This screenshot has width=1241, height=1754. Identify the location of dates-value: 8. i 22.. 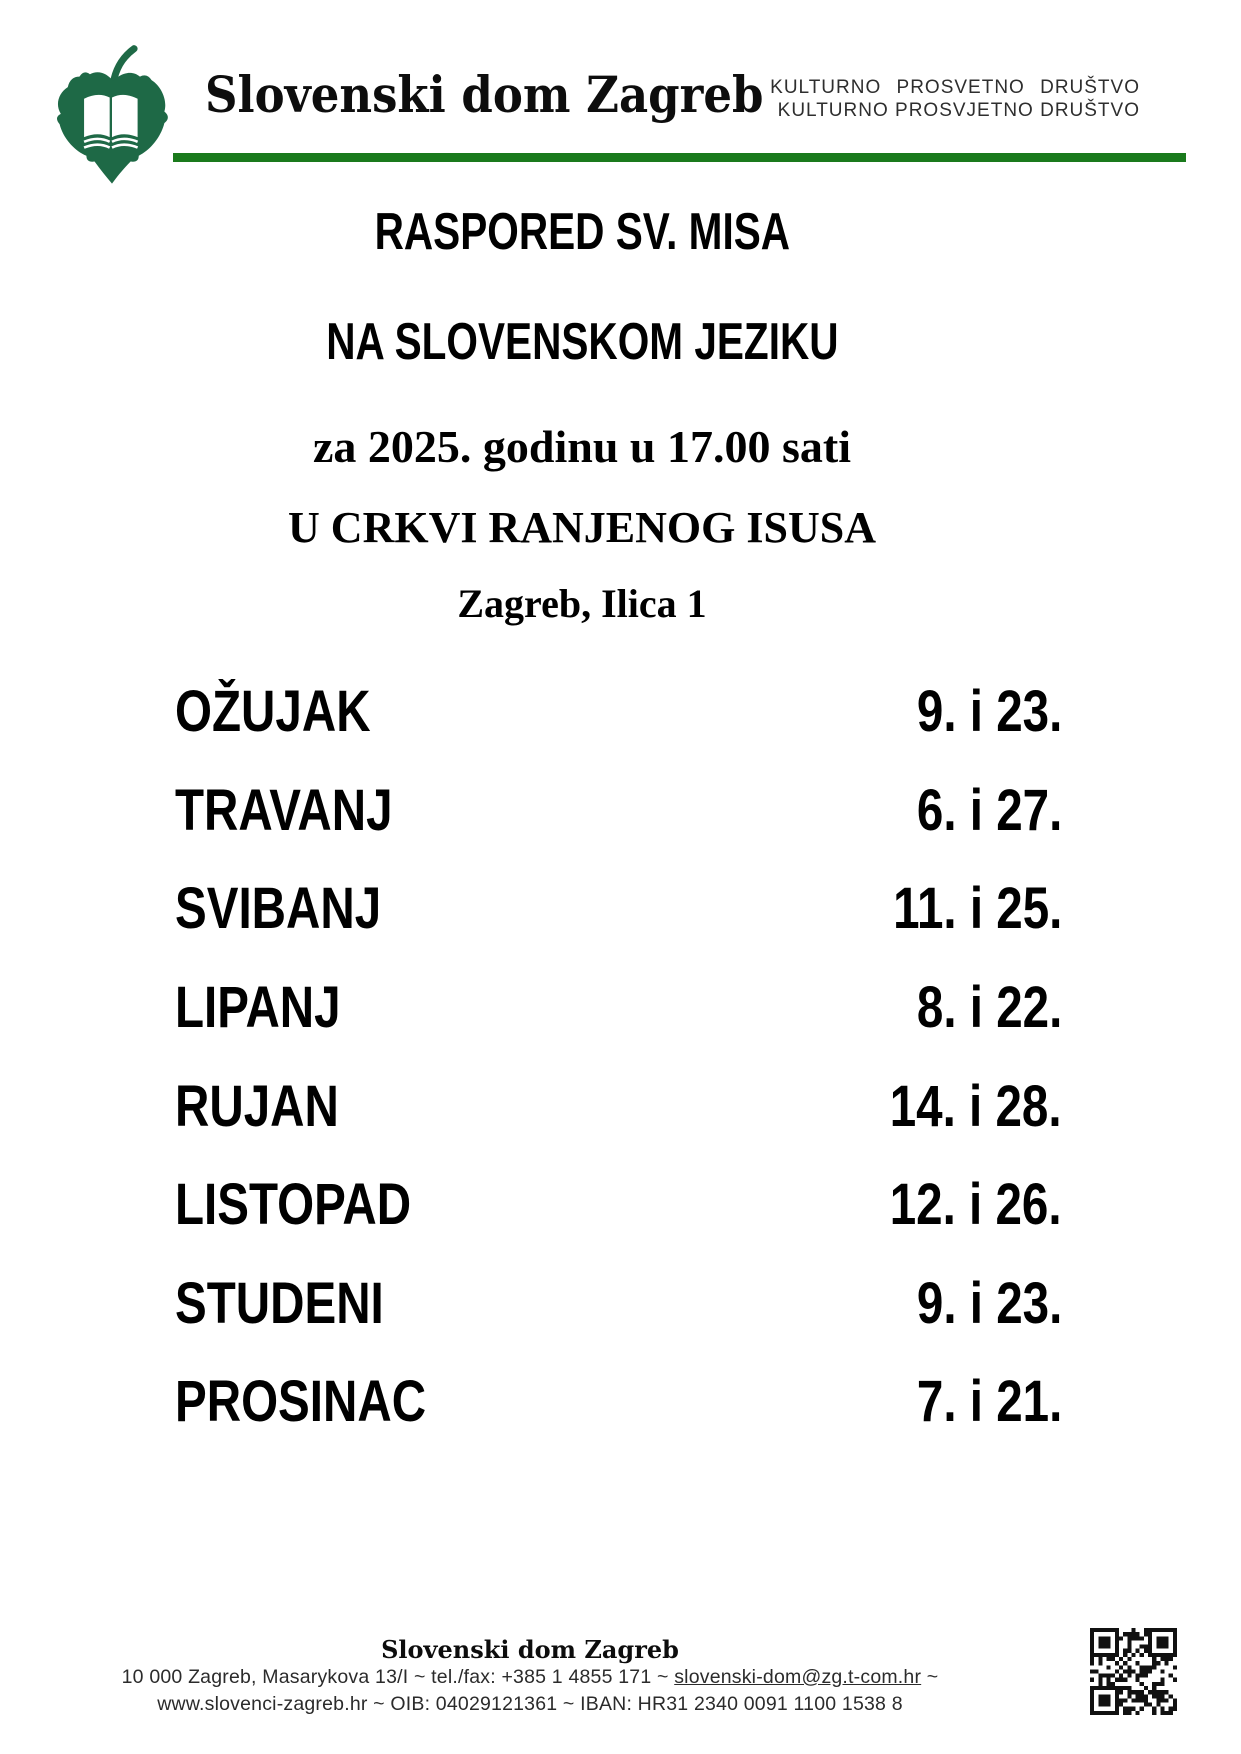
(989, 1008).